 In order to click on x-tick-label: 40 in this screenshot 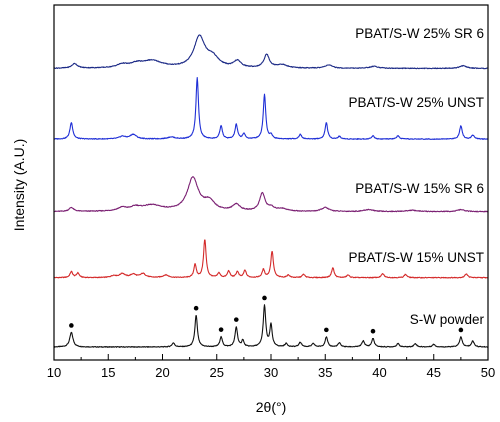, I will do `click(379, 372)`.